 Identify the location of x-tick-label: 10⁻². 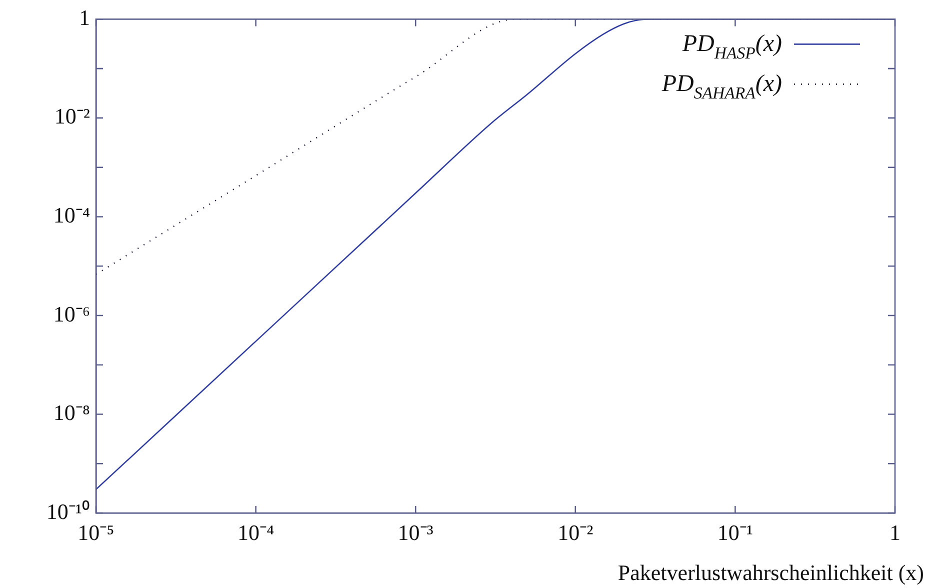
(576, 532).